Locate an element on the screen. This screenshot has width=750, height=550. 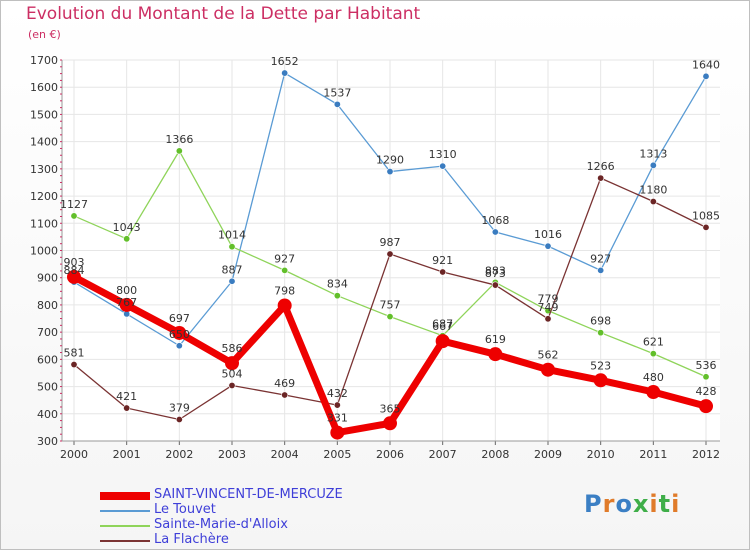
data-label: 798 is located at coordinates (284, 290).